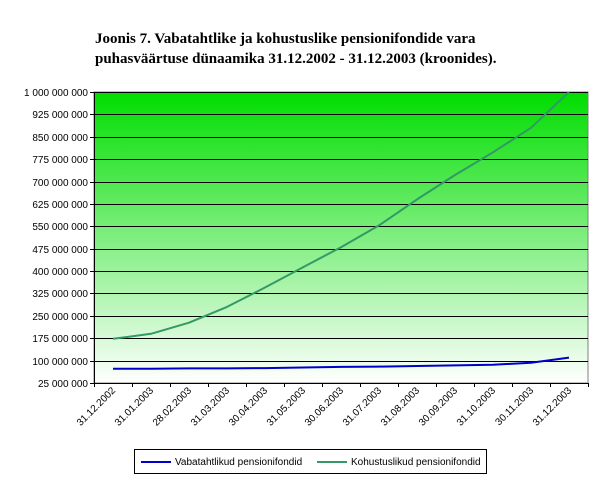  Describe the element at coordinates (210, 406) in the screenshot. I see `x-tick-label: 31.03.2003` at that location.